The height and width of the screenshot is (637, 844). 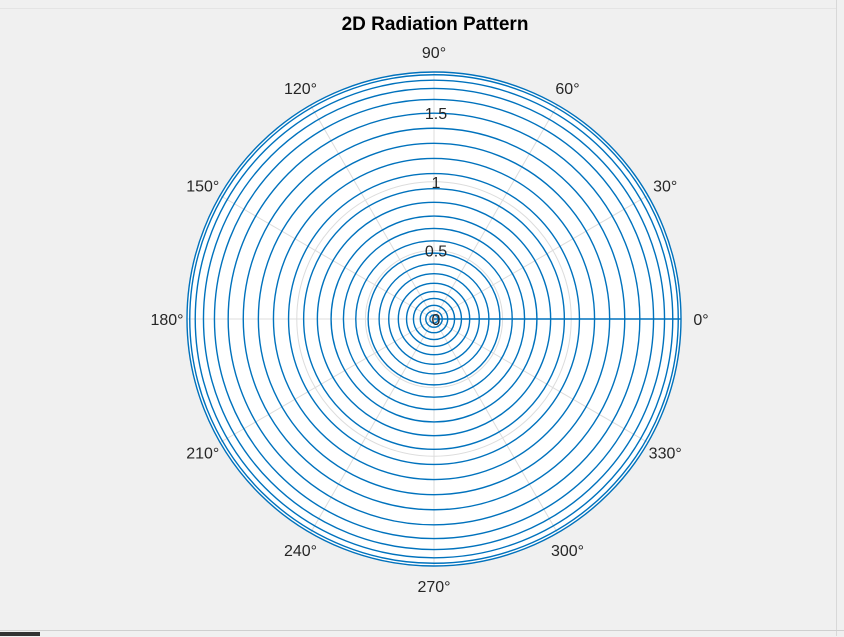 What do you see at coordinates (300, 89) in the screenshot?
I see `theta-tick-label-120: 120°` at bounding box center [300, 89].